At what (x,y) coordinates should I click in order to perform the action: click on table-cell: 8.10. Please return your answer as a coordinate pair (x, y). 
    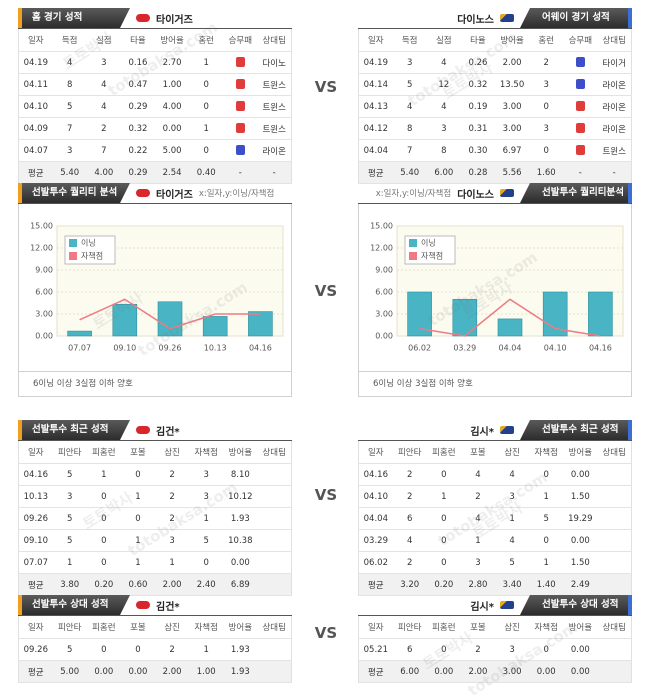
    Looking at the image, I should click on (240, 474).